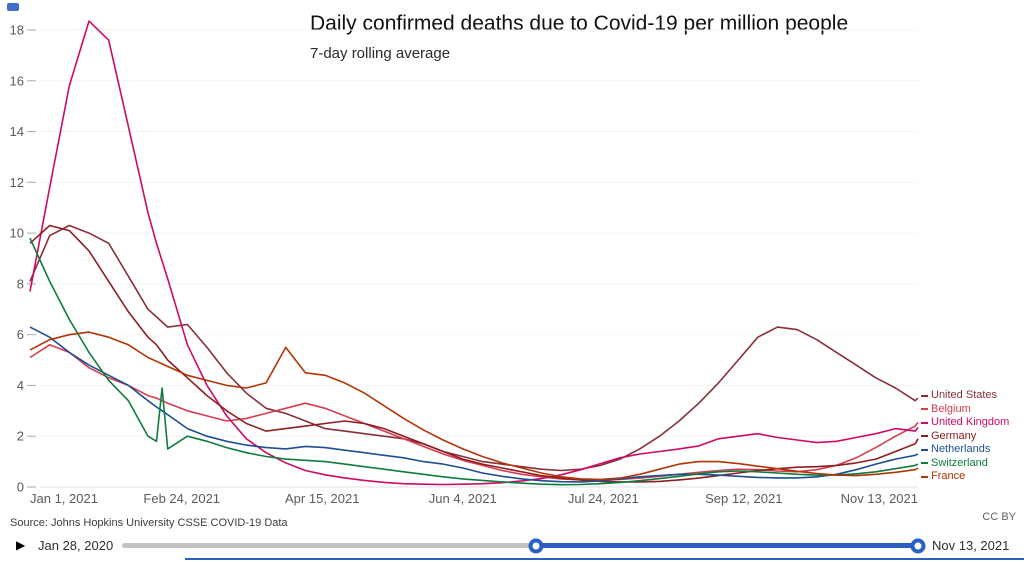  What do you see at coordinates (603, 498) in the screenshot?
I see `x-axis-label: Jul 24, 2021` at bounding box center [603, 498].